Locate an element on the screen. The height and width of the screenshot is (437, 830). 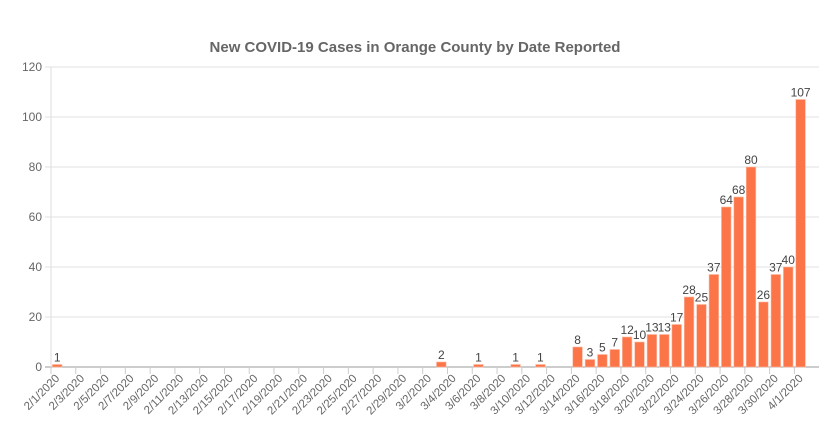
data-label: 25 is located at coordinates (702, 298).